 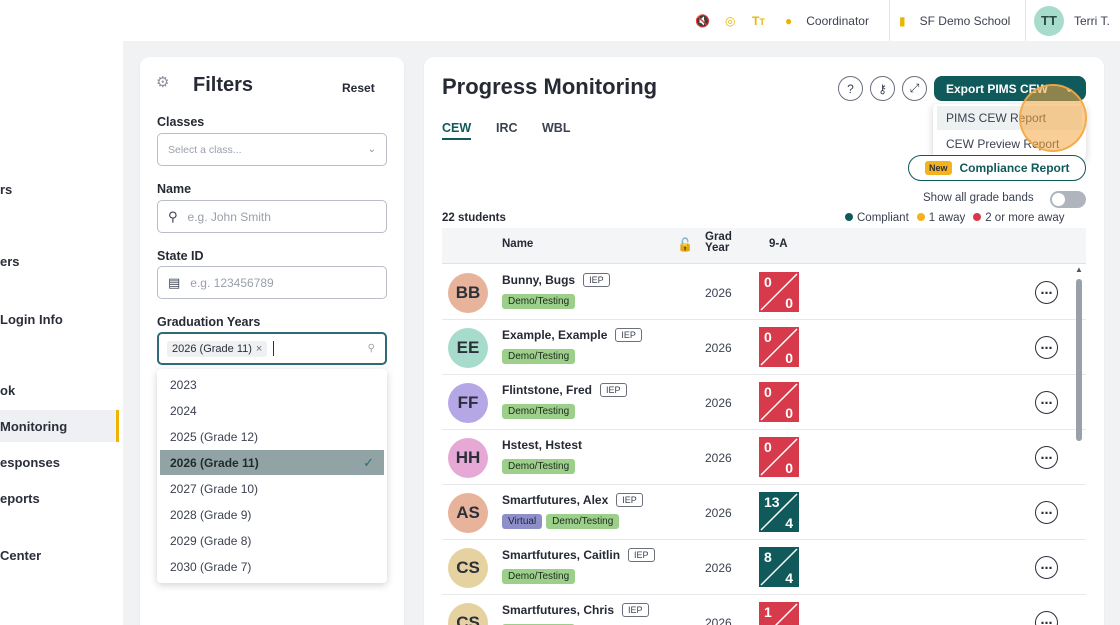 What do you see at coordinates (34, 426) in the screenshot?
I see `sidebar-item-monitoring: Monitoring` at bounding box center [34, 426].